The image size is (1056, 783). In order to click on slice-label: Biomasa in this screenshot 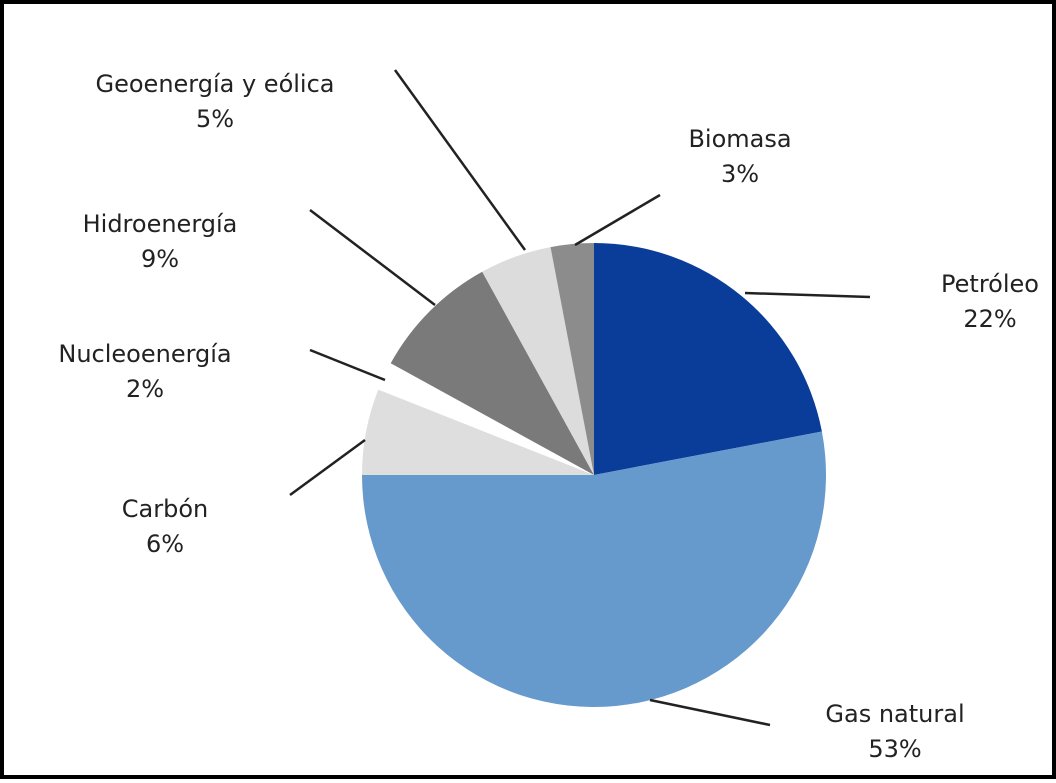, I will do `click(739, 139)`.